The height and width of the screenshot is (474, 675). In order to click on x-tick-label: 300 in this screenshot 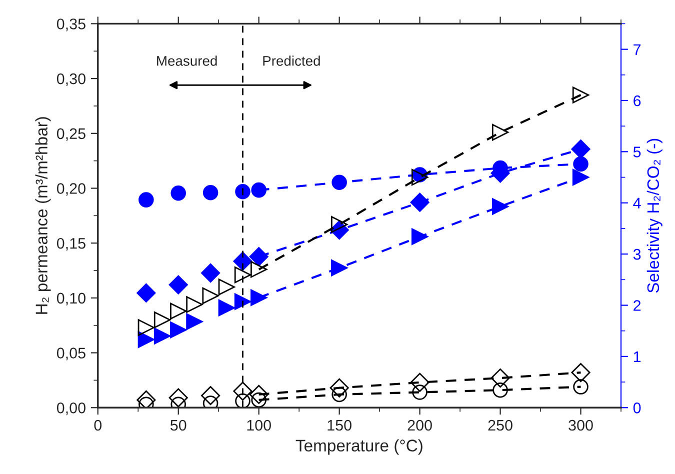, I will do `click(580, 425)`.